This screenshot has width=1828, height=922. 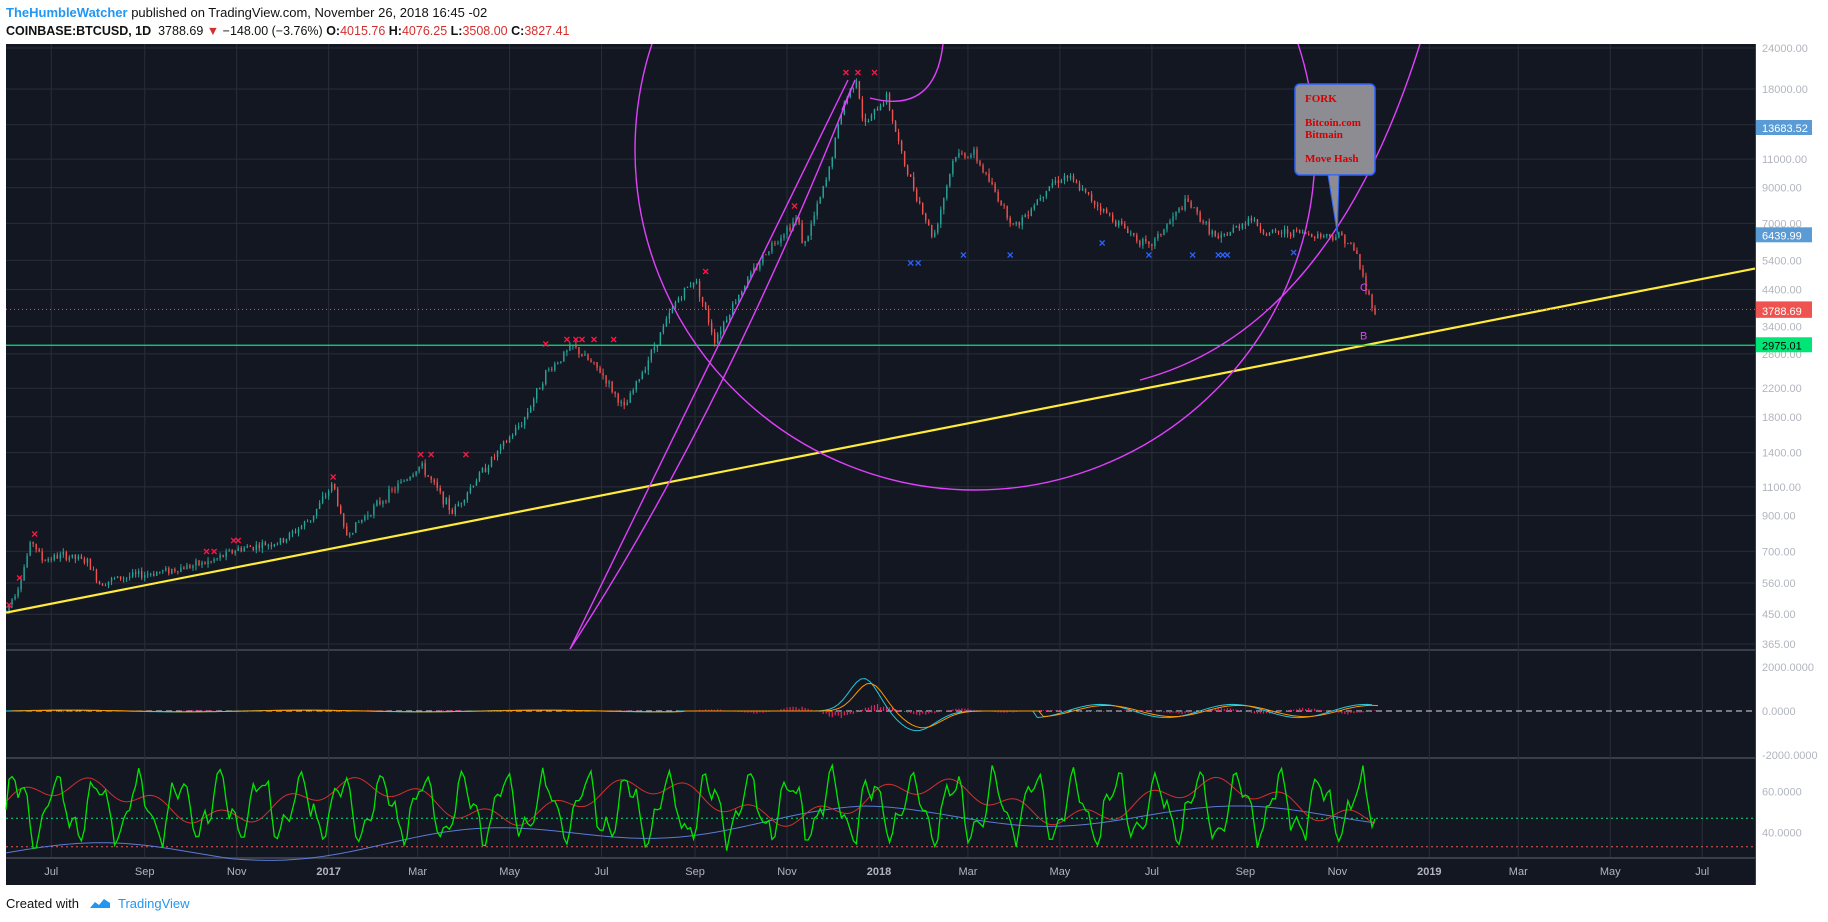 I want to click on low-value: 3508.00, so click(x=485, y=31).